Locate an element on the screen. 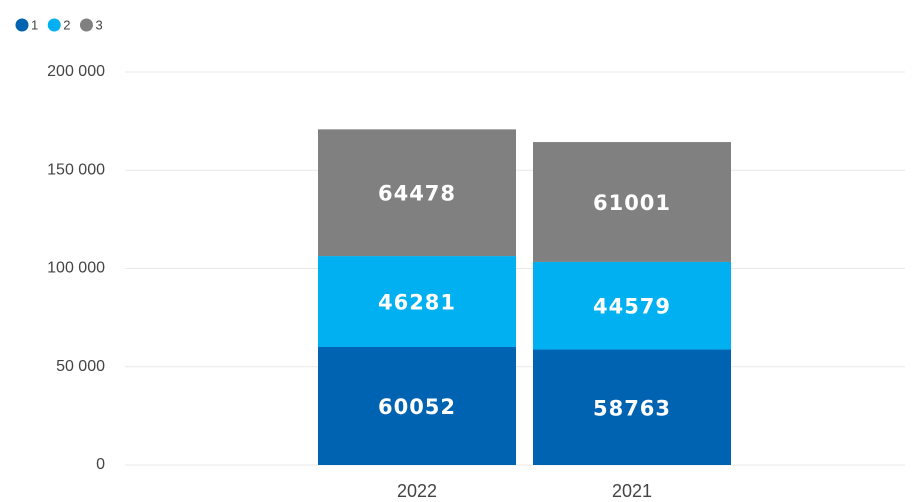  y-tick-label: 100 000 is located at coordinates (76, 268).